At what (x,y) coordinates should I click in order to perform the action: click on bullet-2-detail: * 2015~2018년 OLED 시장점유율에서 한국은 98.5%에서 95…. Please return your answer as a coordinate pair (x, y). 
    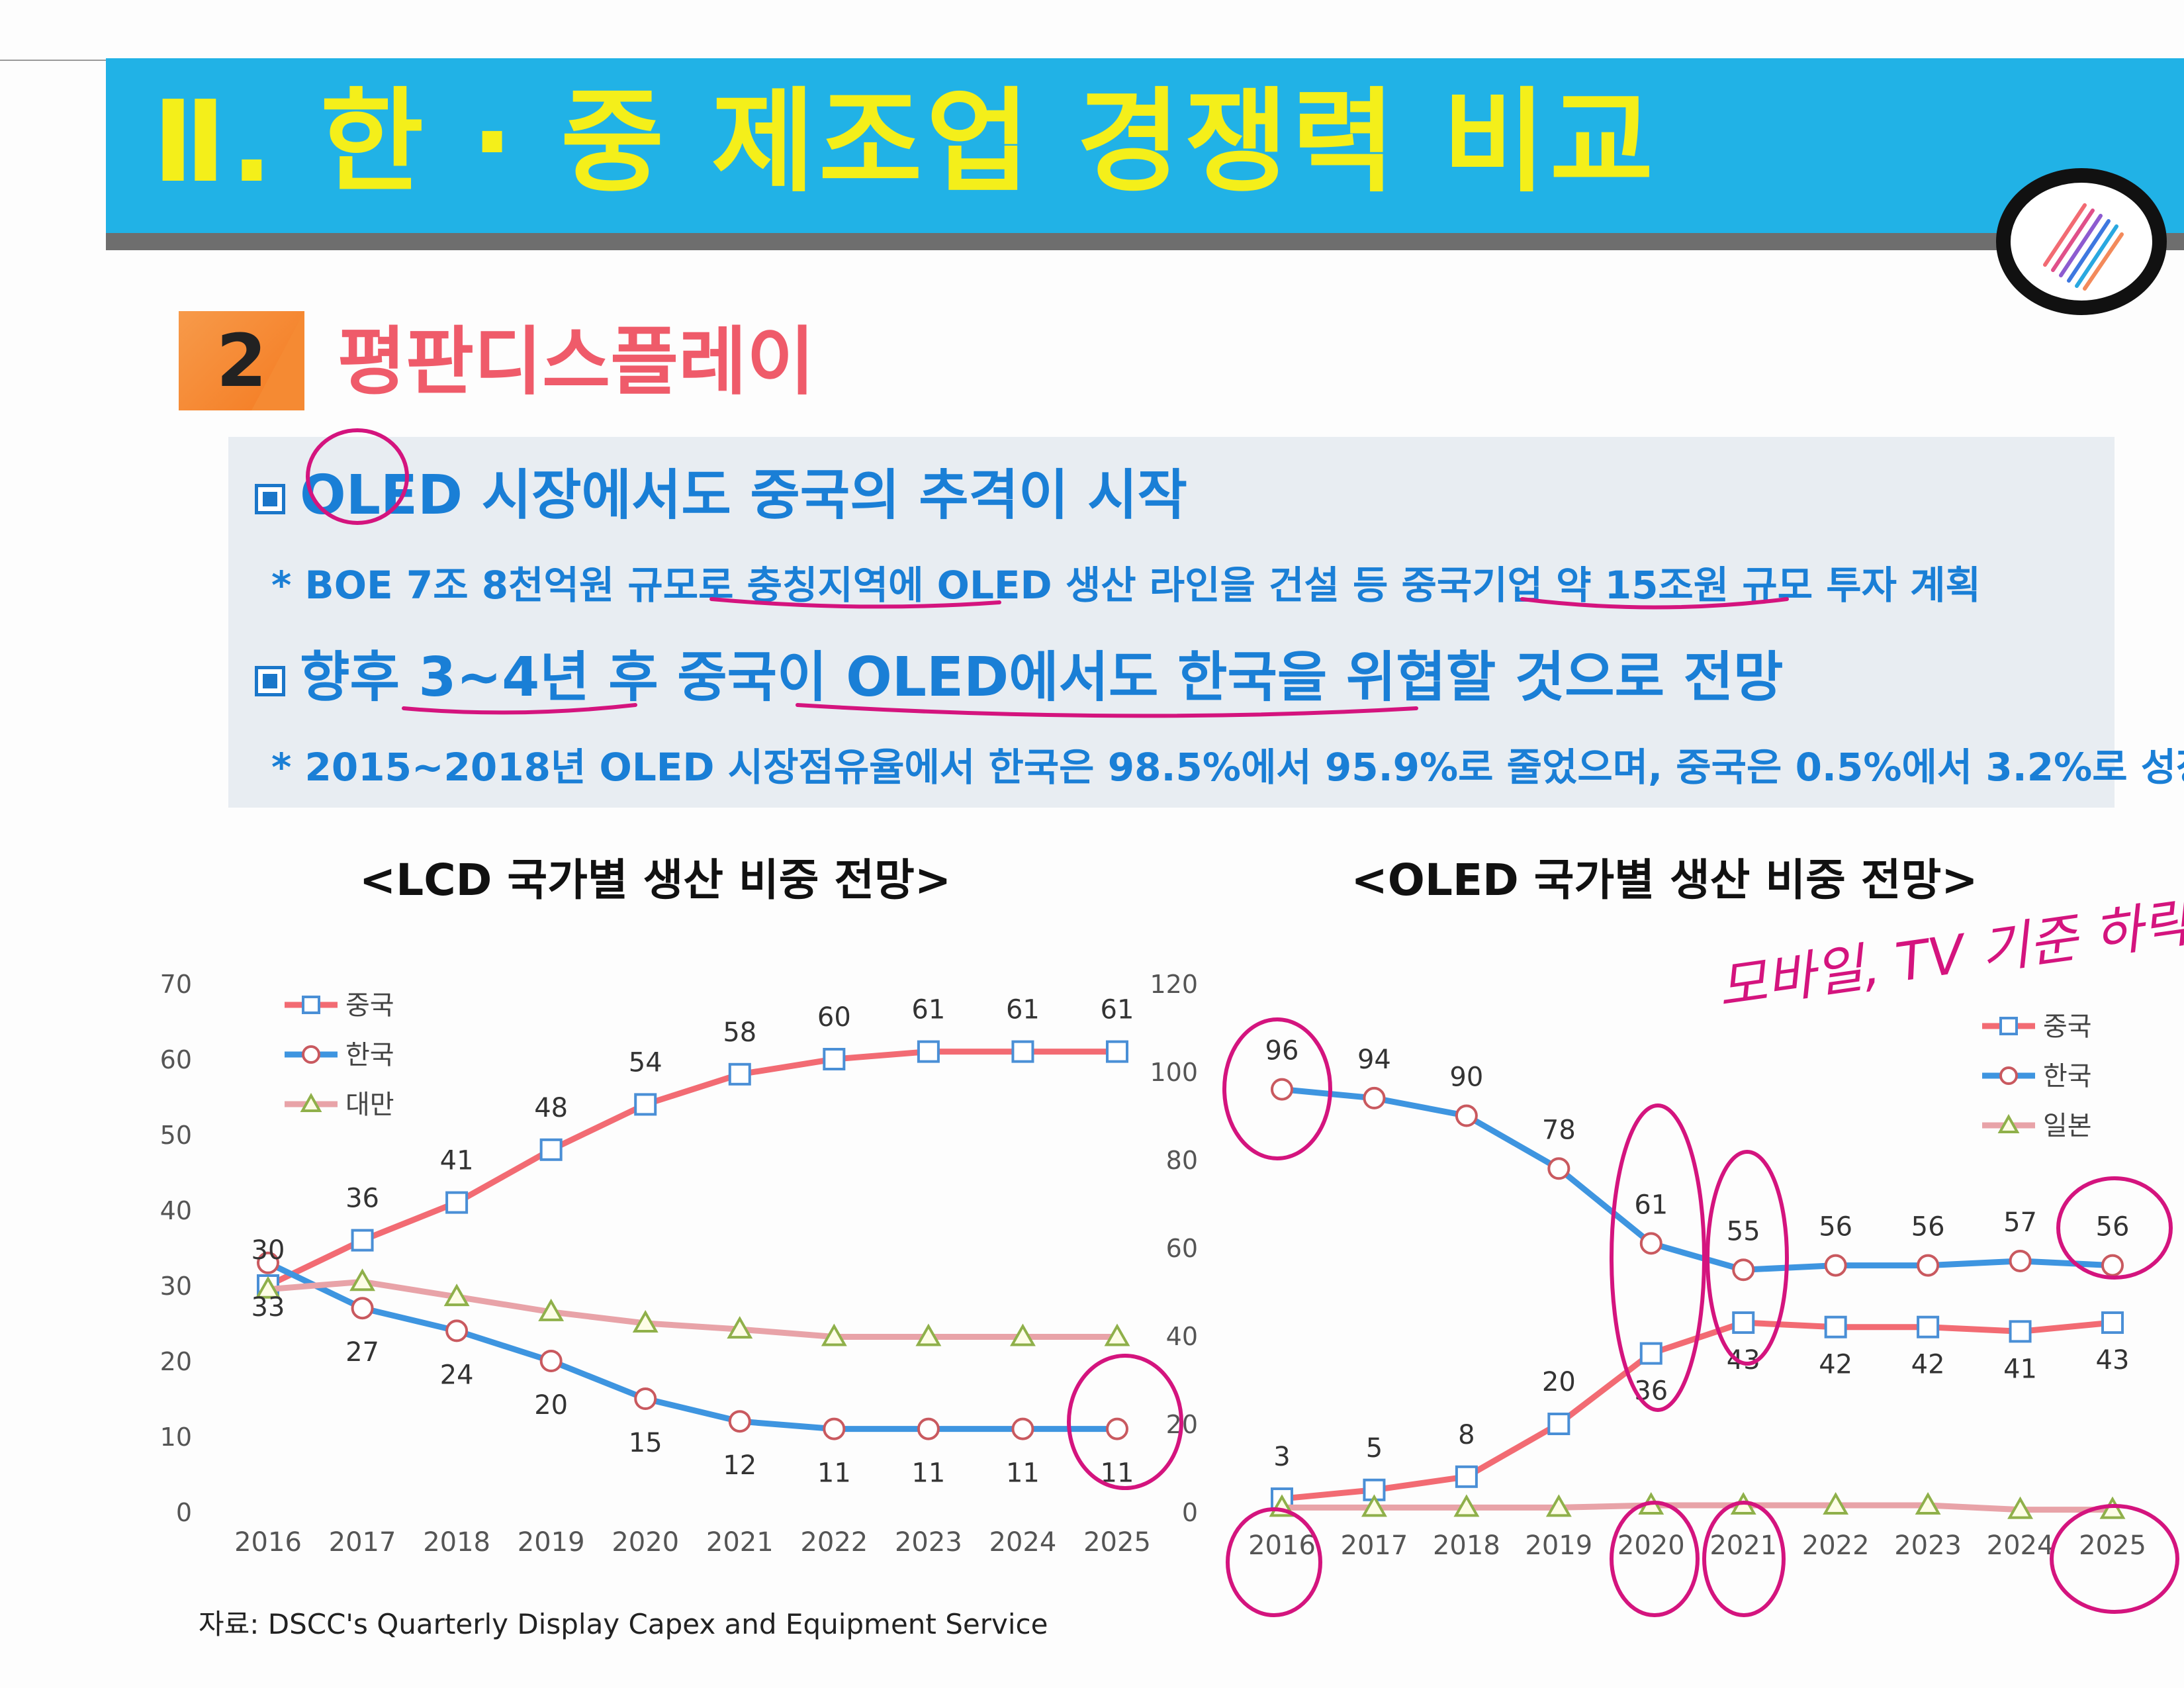
    Looking at the image, I should click on (1227, 767).